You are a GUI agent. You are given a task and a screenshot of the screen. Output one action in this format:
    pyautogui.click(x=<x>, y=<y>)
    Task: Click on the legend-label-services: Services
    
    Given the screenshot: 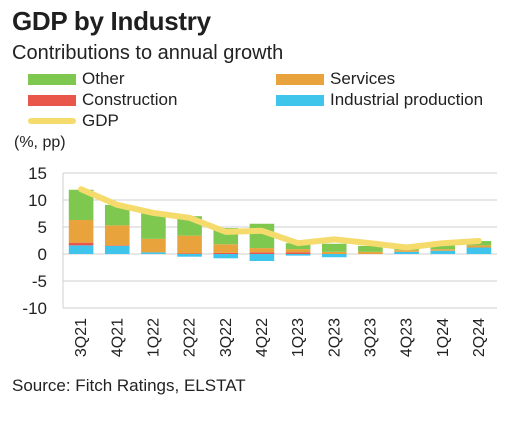 What is the action you would take?
    pyautogui.click(x=363, y=78)
    